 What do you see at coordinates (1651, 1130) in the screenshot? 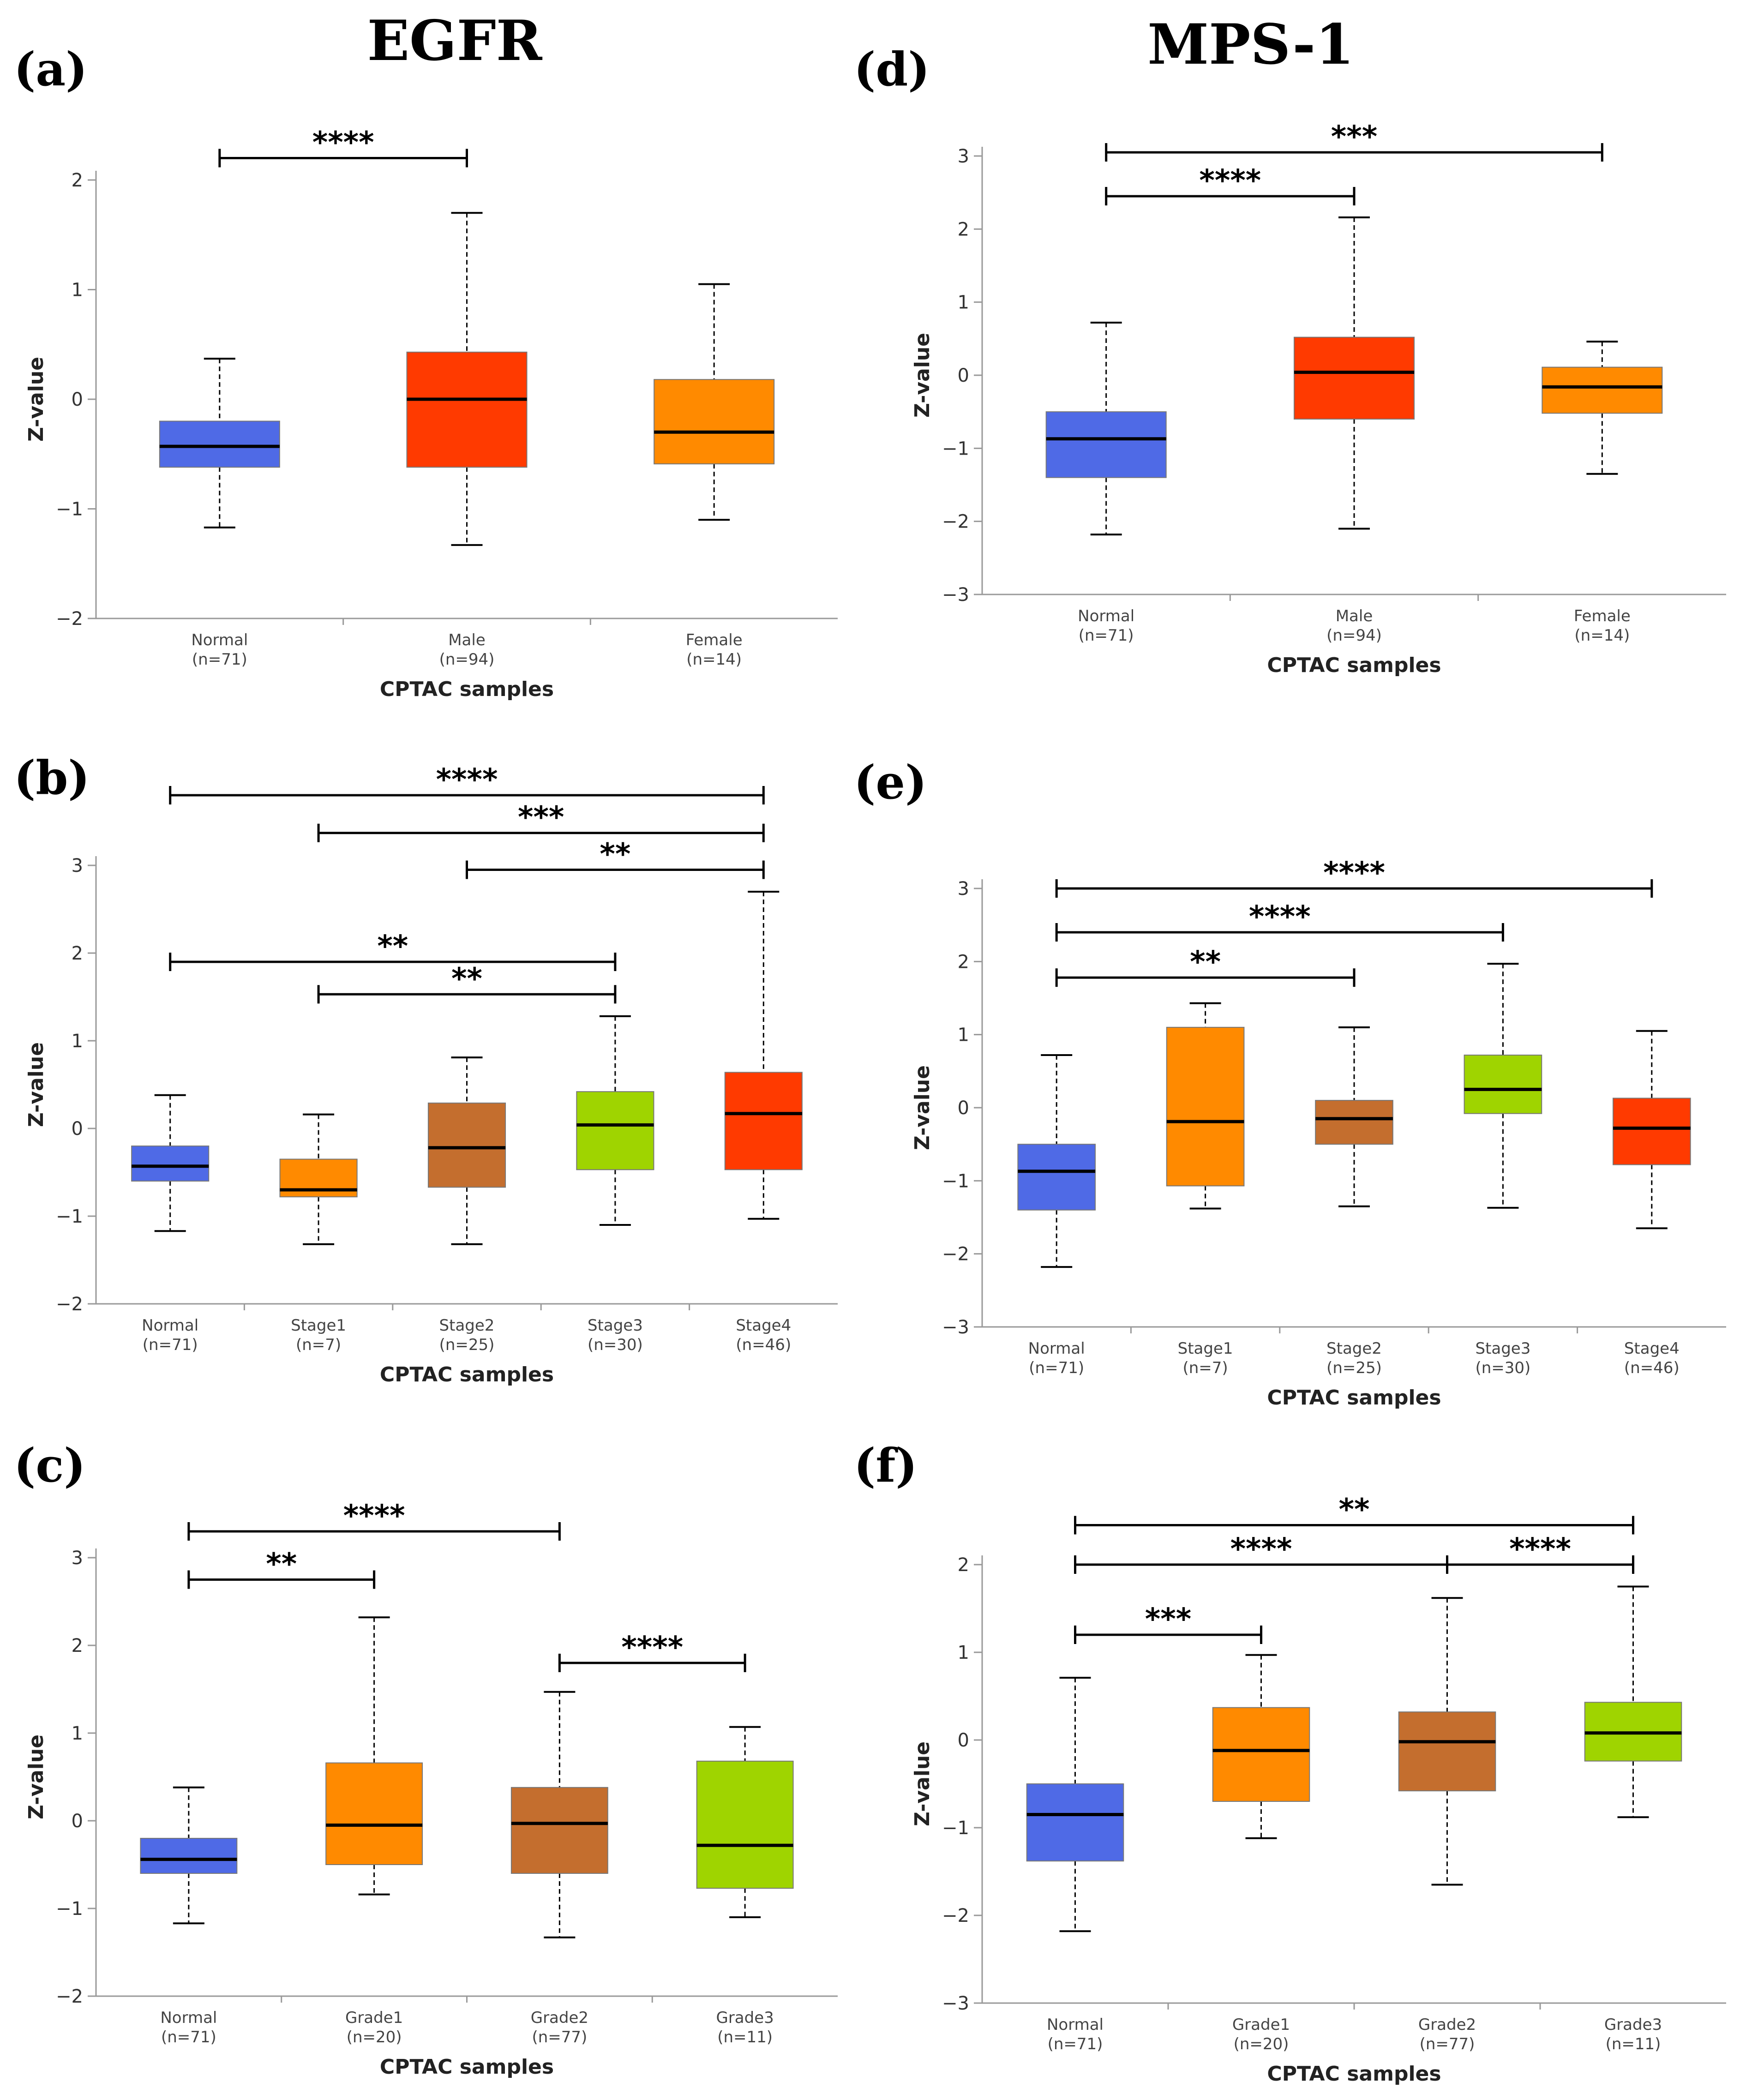
I see `box-stage4` at bounding box center [1651, 1130].